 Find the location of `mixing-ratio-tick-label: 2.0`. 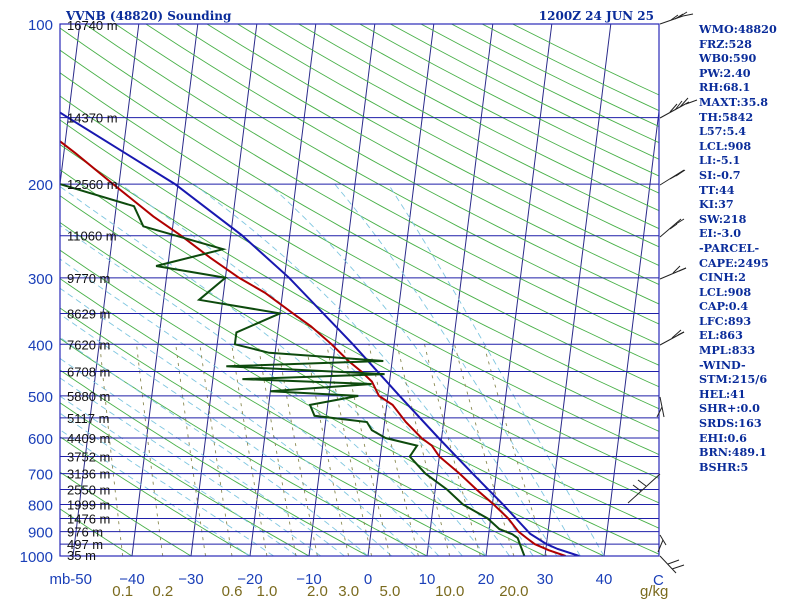

mixing-ratio-tick-label: 2.0 is located at coordinates (317, 591).